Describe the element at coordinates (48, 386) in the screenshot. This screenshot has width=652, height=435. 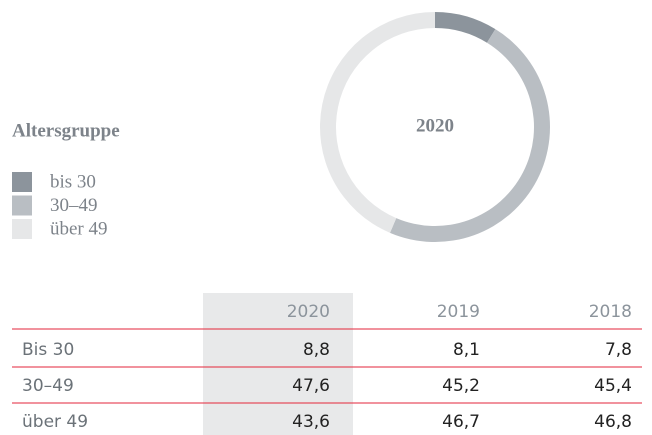
I see `row-label: 30–49` at that location.